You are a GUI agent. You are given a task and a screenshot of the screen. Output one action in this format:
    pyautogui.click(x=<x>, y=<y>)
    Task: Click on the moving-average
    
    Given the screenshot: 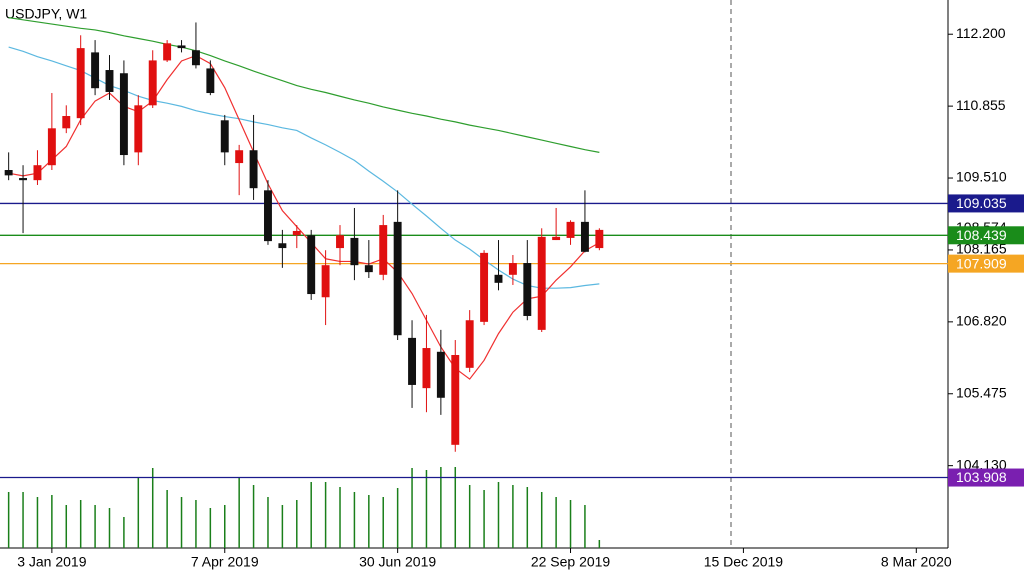 What is the action you would take?
    pyautogui.click(x=304, y=85)
    